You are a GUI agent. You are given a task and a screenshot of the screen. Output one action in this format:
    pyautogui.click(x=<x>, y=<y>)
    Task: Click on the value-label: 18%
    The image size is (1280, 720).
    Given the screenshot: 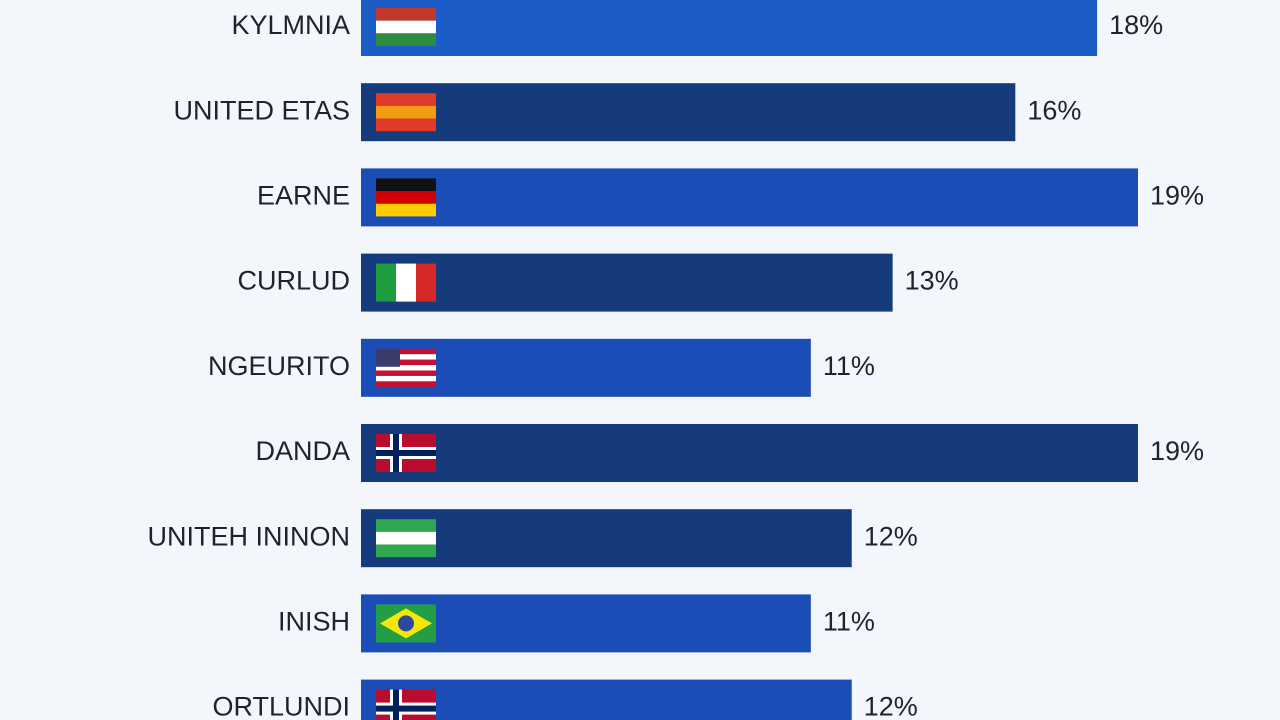 What is the action you would take?
    pyautogui.click(x=1136, y=25)
    